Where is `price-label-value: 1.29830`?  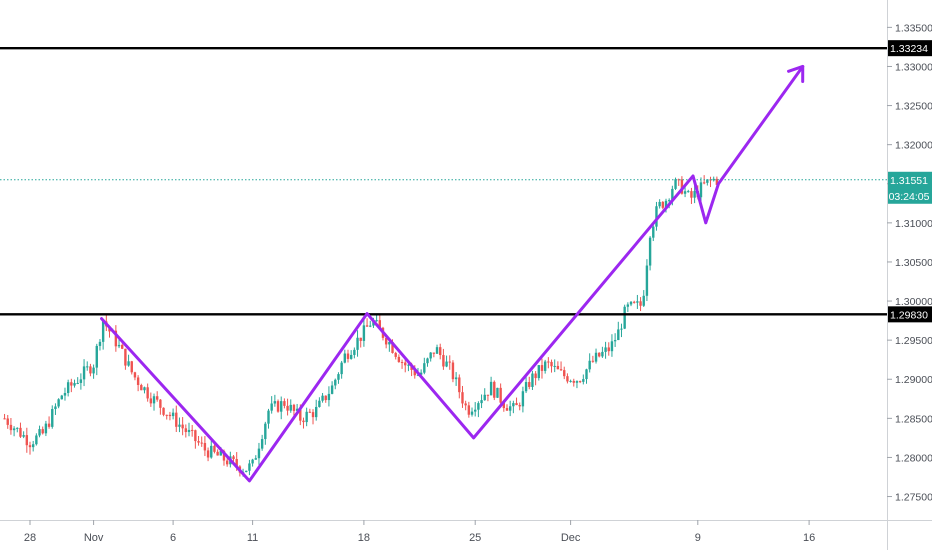
price-label-value: 1.29830 is located at coordinates (909, 315).